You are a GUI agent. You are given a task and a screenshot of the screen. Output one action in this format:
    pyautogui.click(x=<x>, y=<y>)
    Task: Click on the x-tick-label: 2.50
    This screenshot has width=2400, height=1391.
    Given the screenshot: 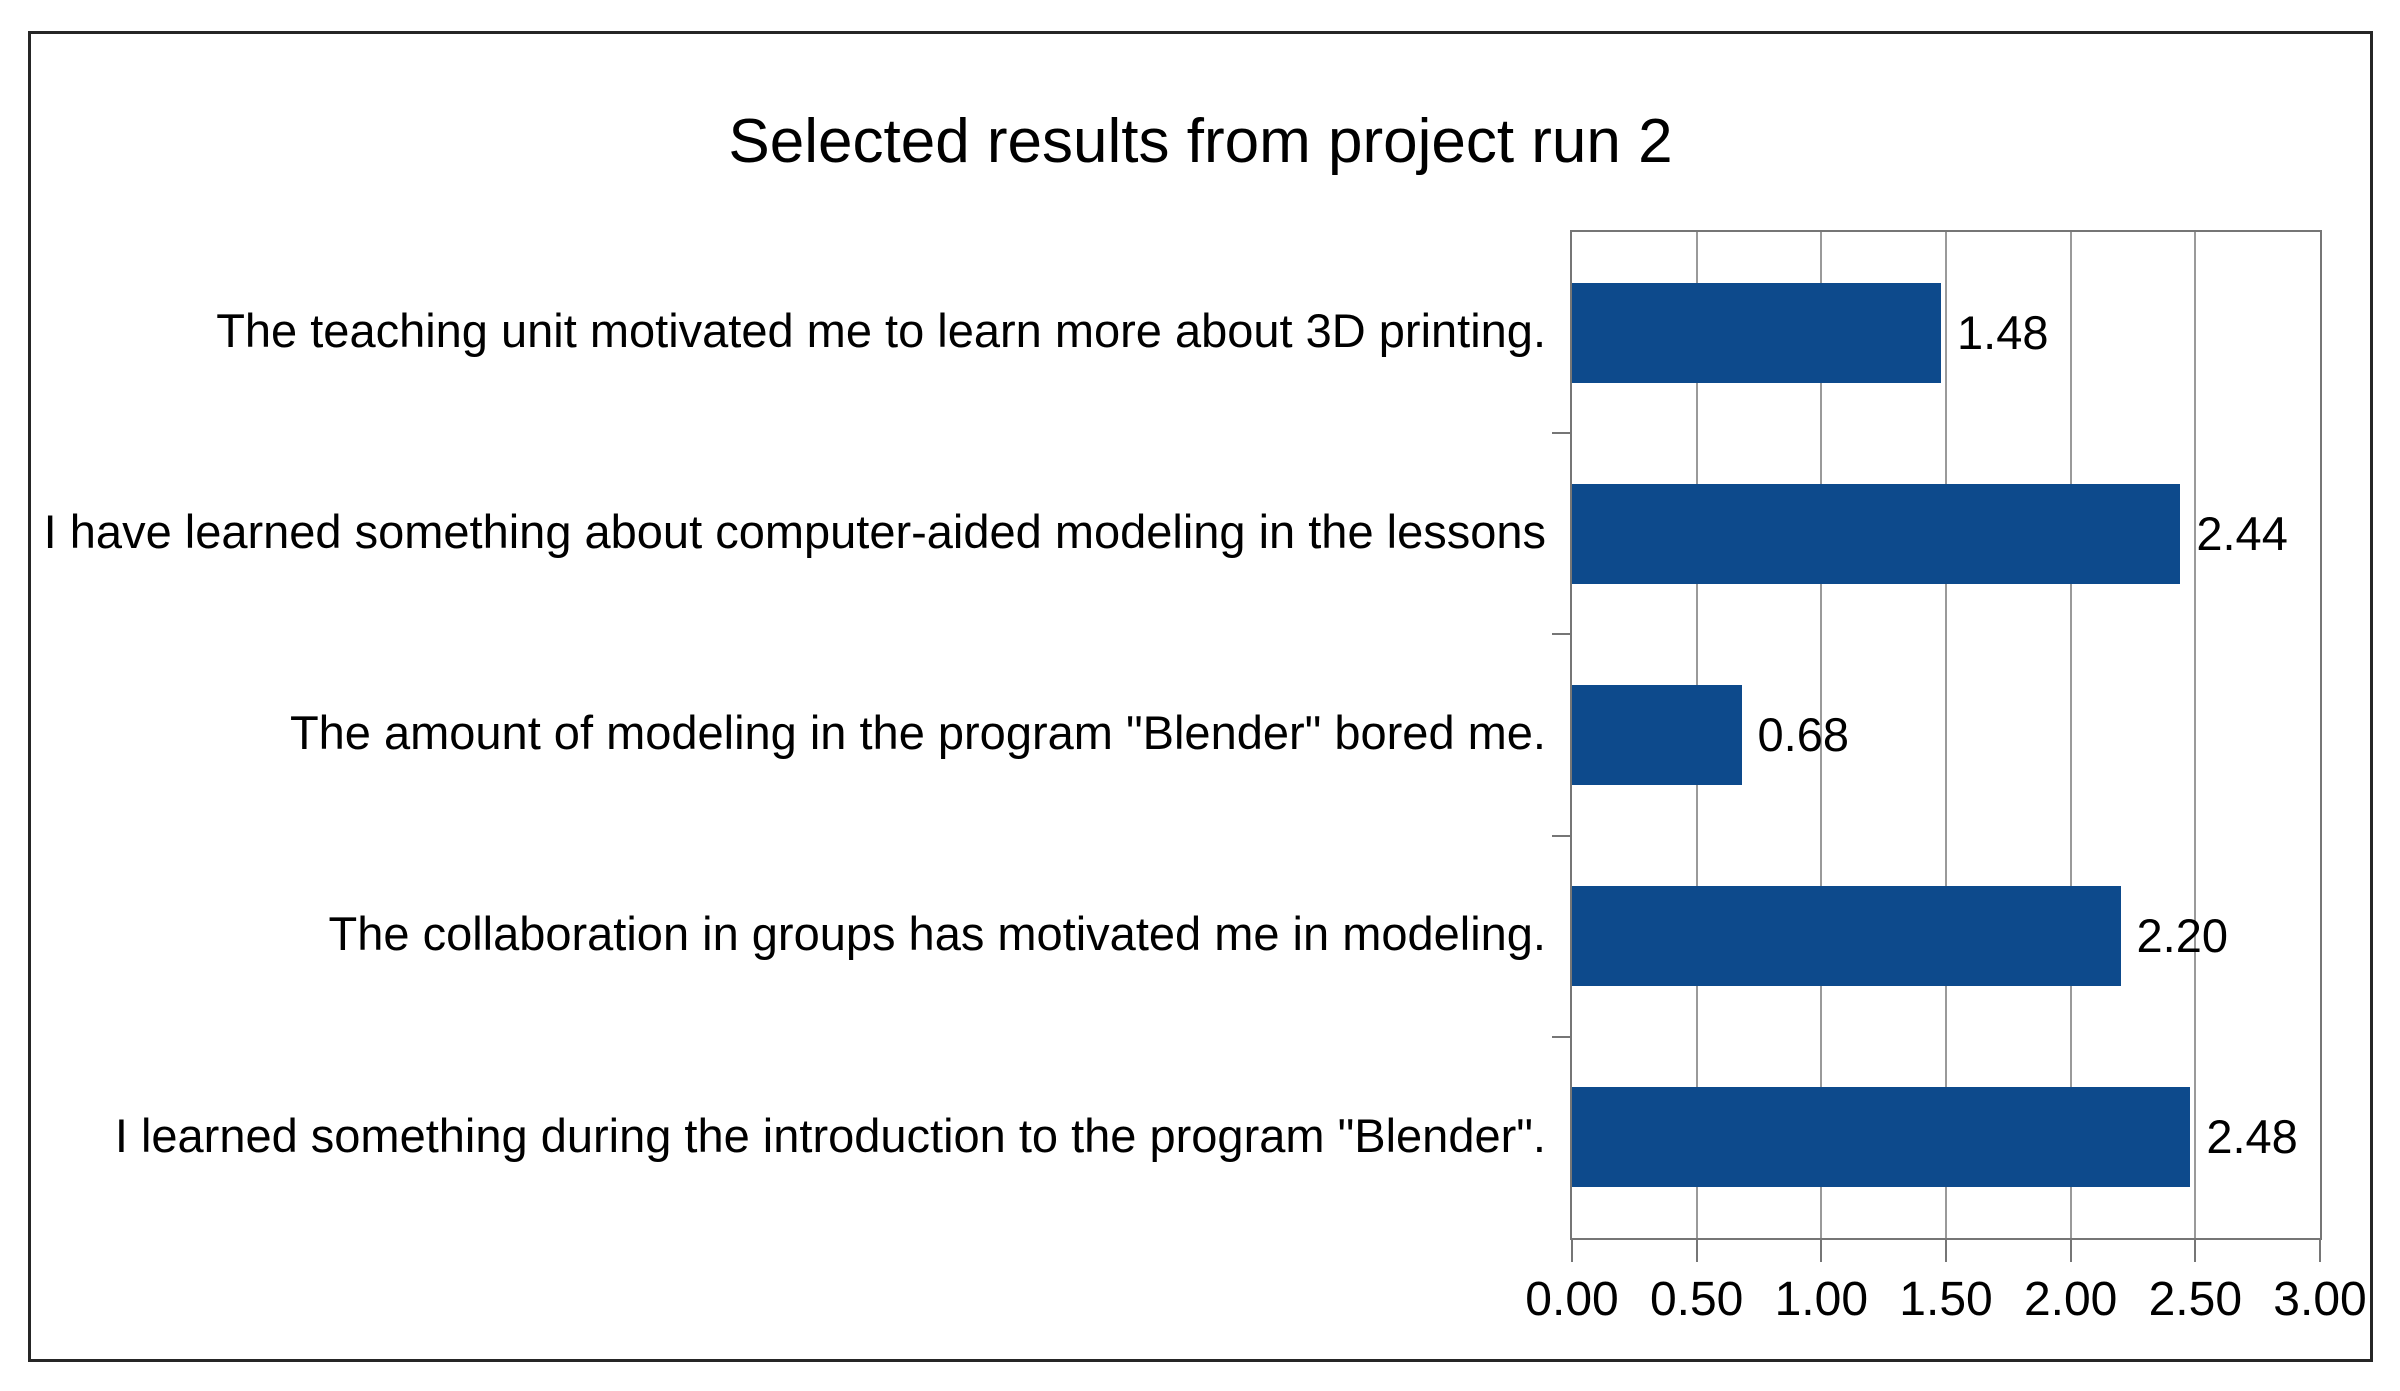 What is the action you would take?
    pyautogui.click(x=2195, y=1299)
    